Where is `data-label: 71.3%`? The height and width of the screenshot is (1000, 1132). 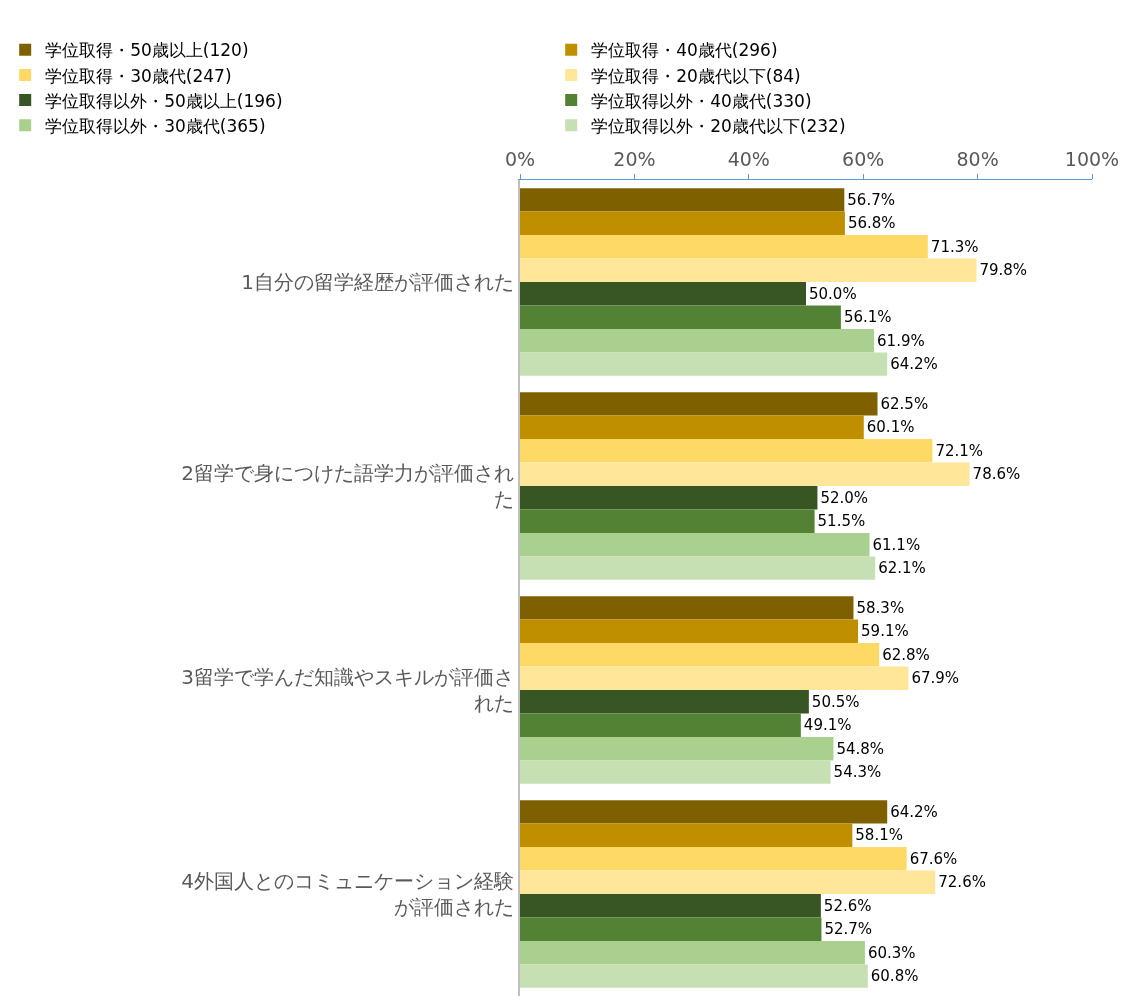 data-label: 71.3% is located at coordinates (954, 246).